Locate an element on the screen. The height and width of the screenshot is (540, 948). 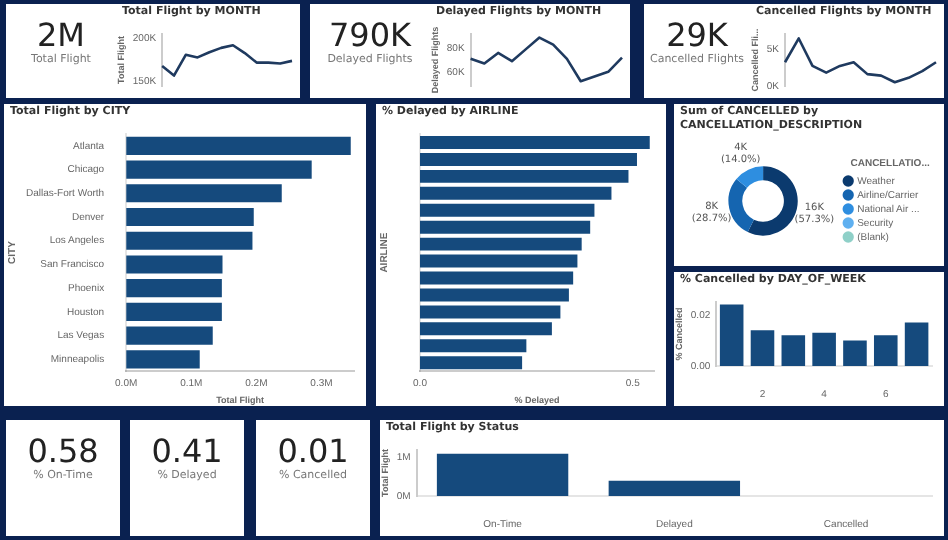
text: 0.01 is located at coordinates (313, 451).